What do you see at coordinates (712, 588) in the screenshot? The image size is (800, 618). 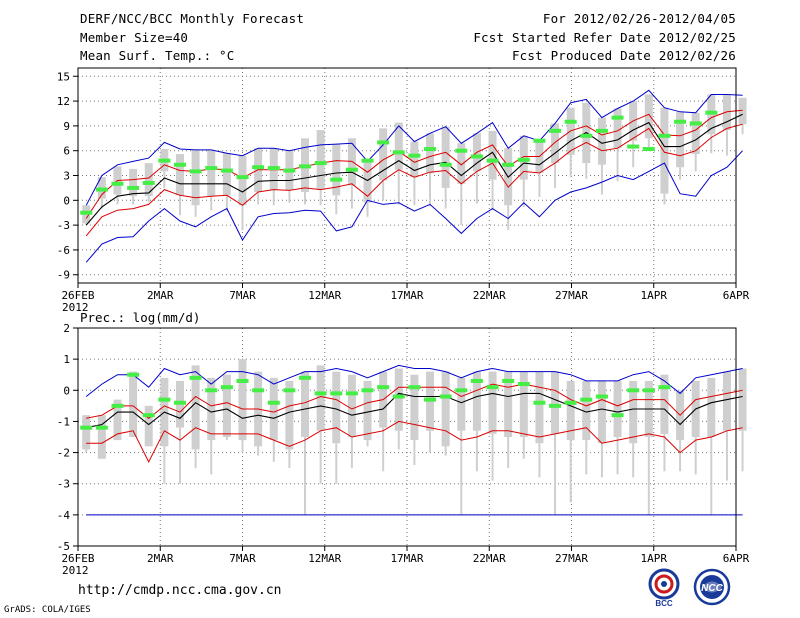 I see `ncc-logo-text: NCC` at bounding box center [712, 588].